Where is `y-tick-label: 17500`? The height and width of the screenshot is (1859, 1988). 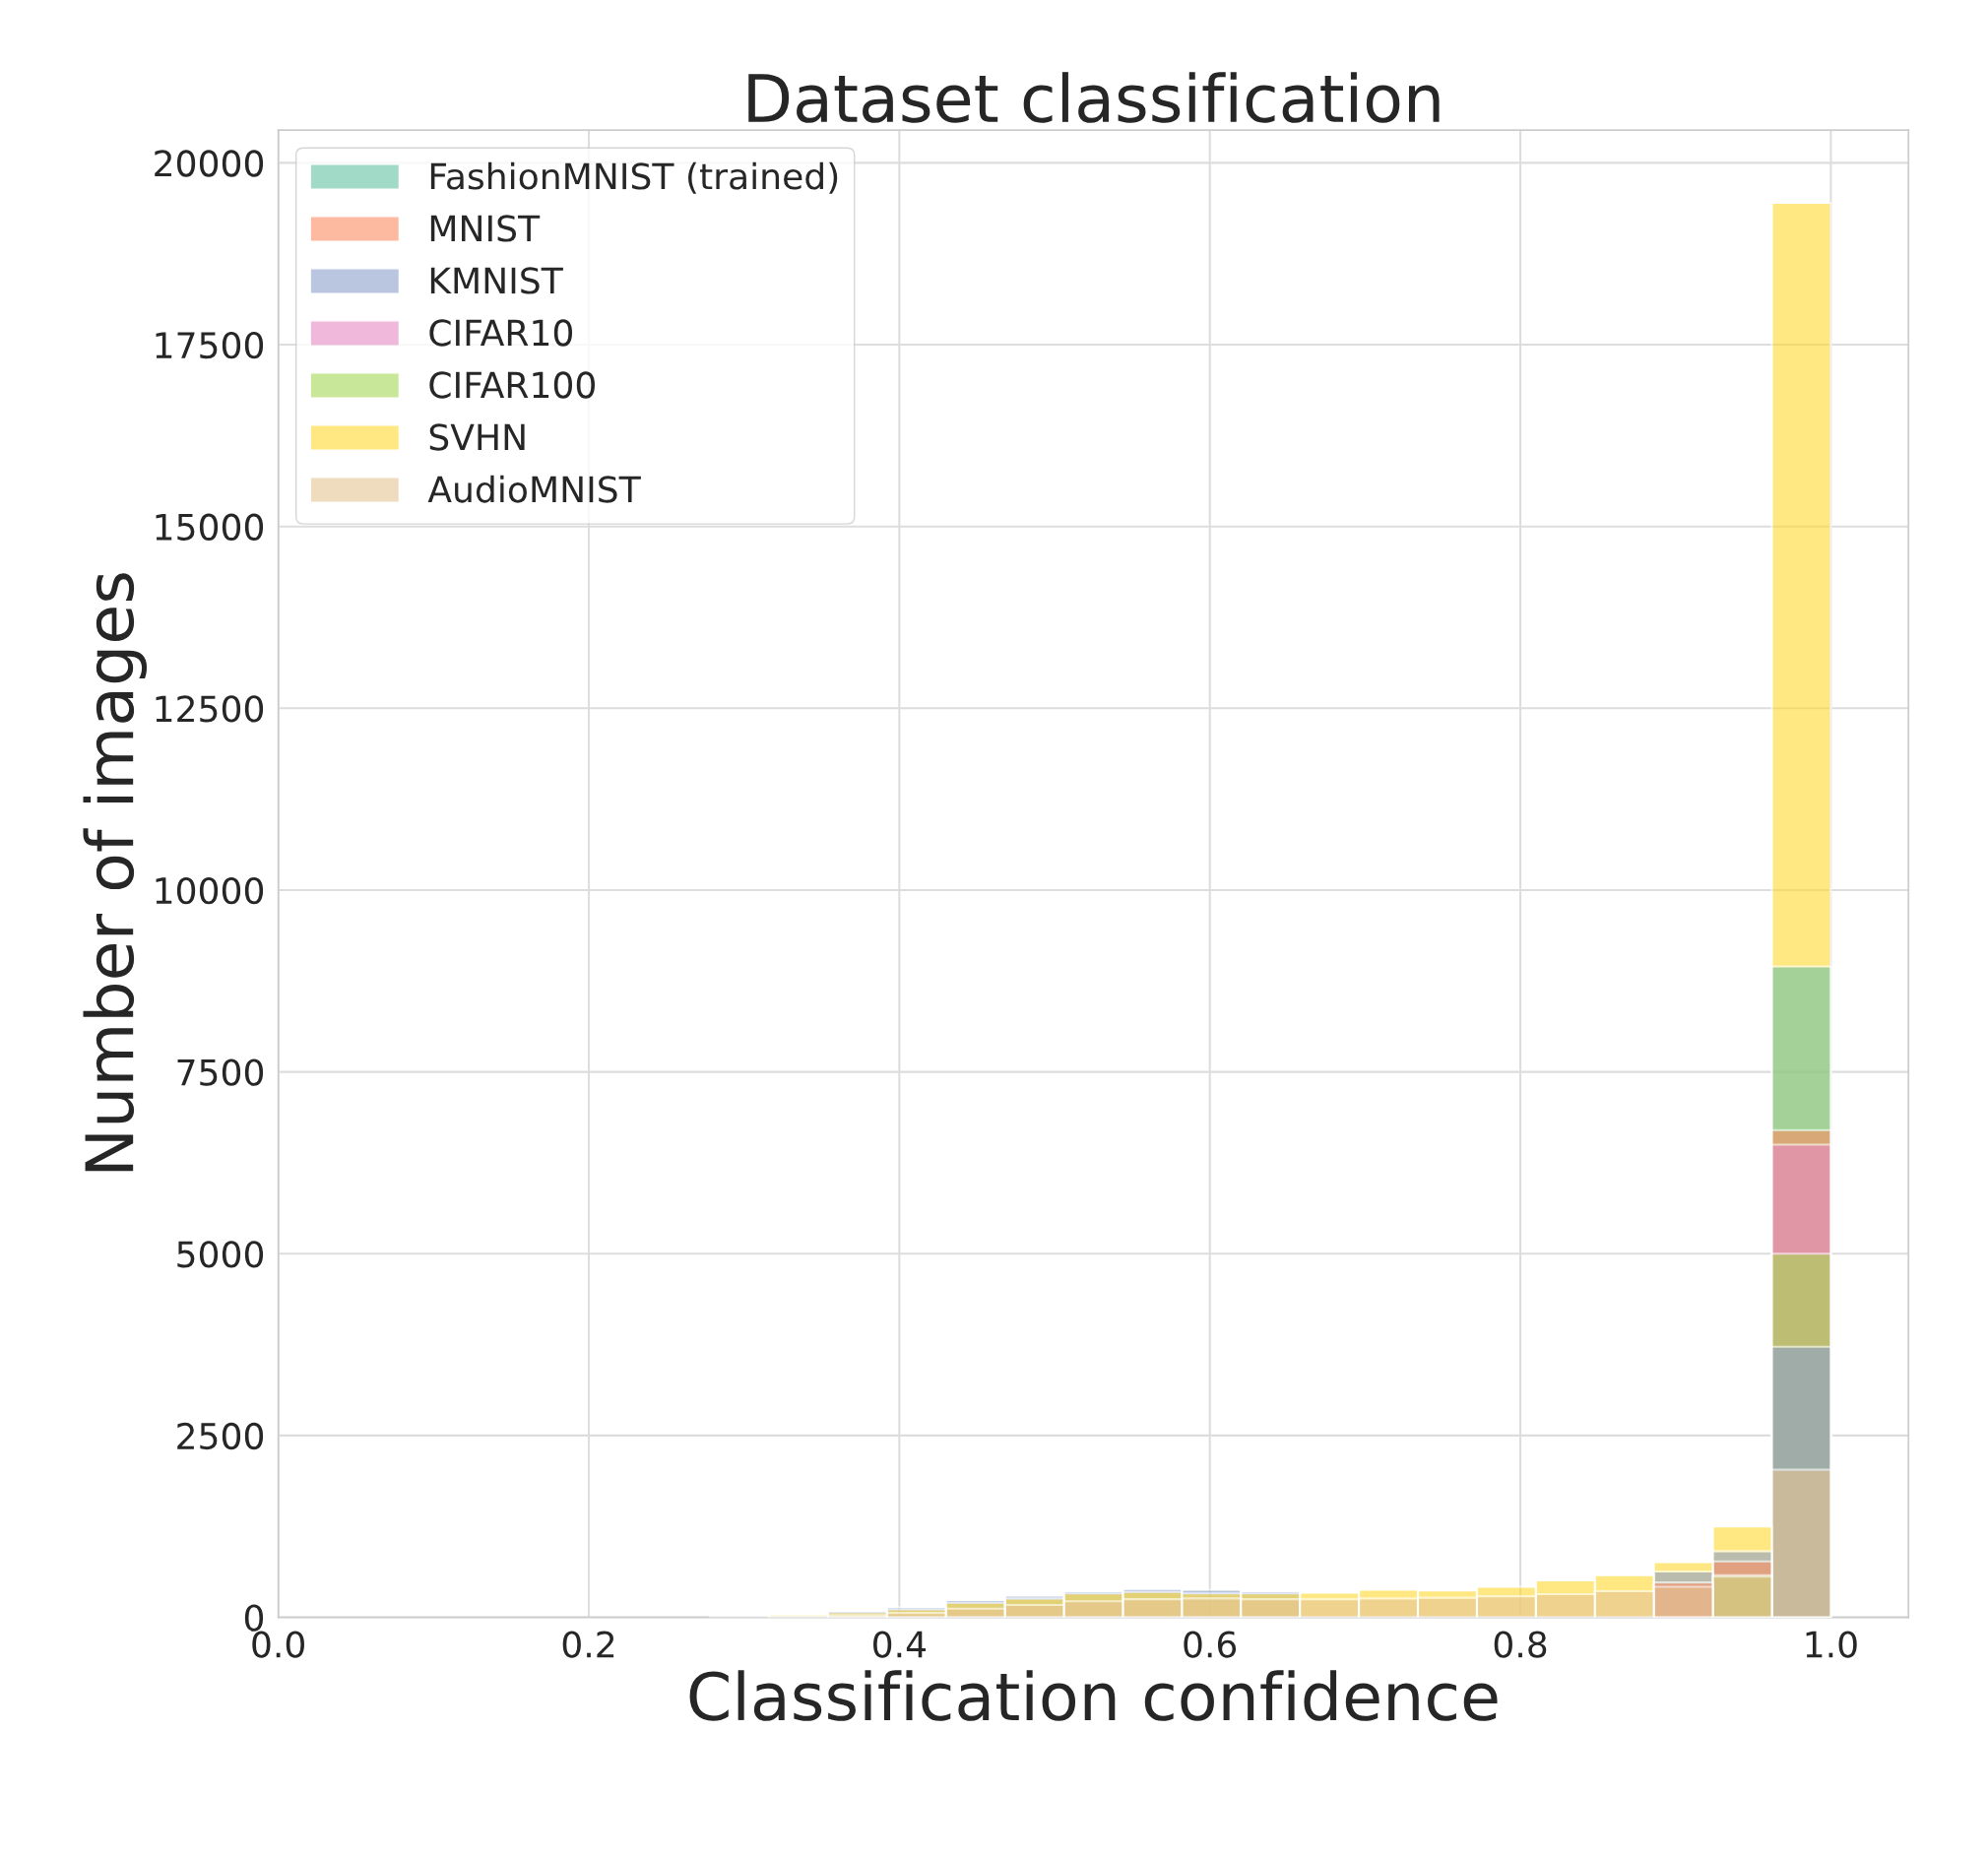
y-tick-label: 17500 is located at coordinates (210, 345).